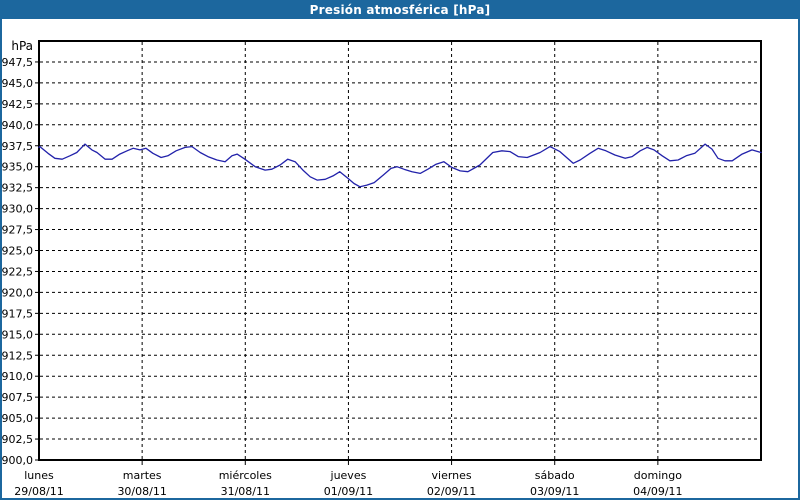  I want to click on svg-text: 920,0, so click(17, 292).